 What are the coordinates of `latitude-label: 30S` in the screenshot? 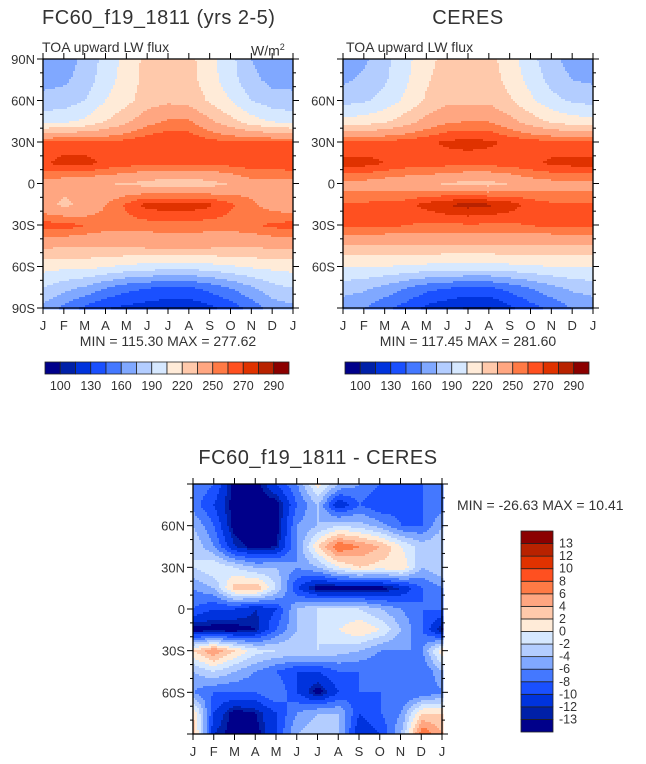 It's located at (173, 651).